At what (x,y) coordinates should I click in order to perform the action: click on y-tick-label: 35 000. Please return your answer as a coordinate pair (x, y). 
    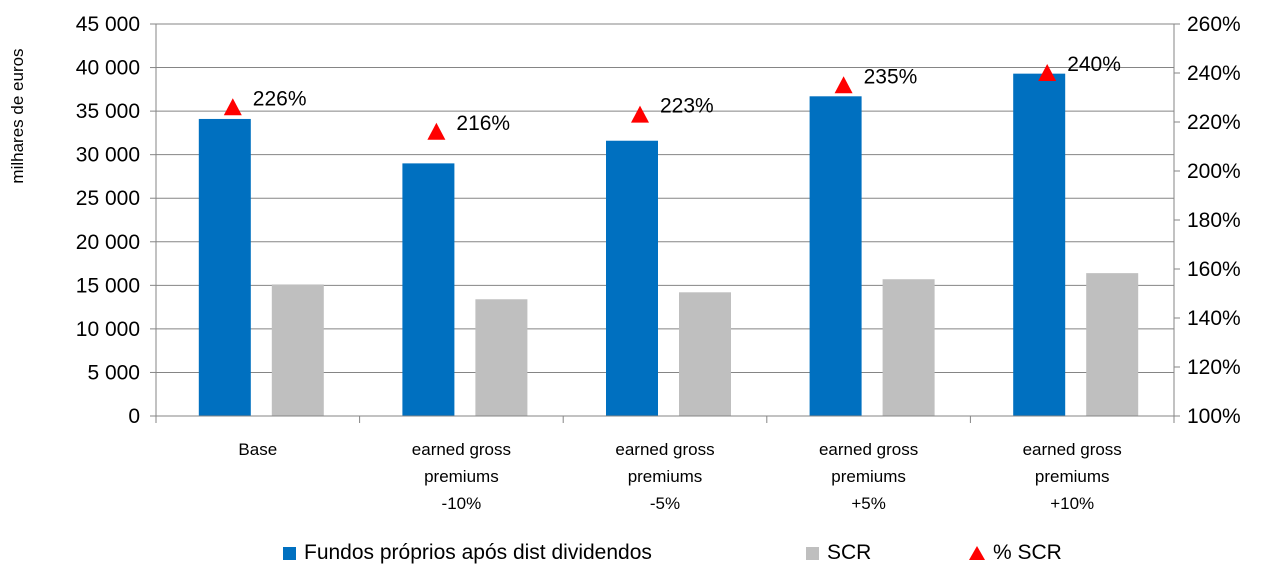
    Looking at the image, I should click on (108, 111).